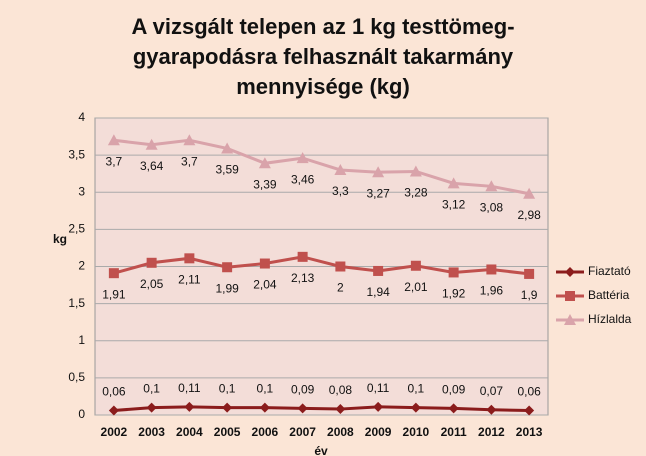  I want to click on x-tick-label: 2003, so click(151, 432).